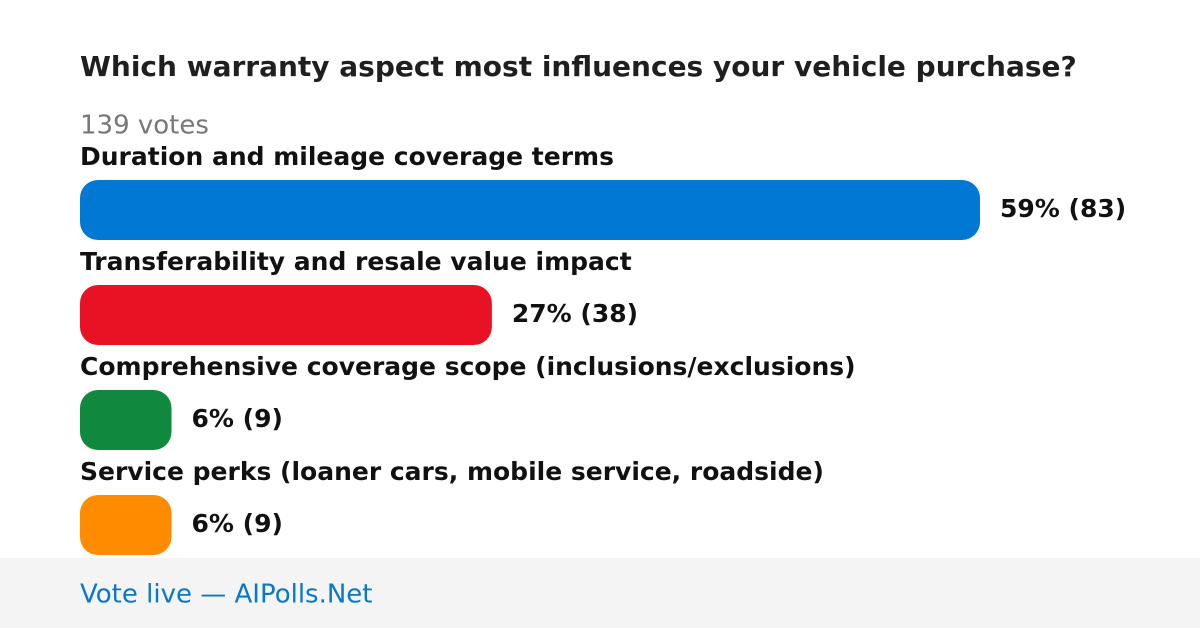  What do you see at coordinates (347, 156) in the screenshot?
I see `option-label: Duration and mileage coverage terms` at bounding box center [347, 156].